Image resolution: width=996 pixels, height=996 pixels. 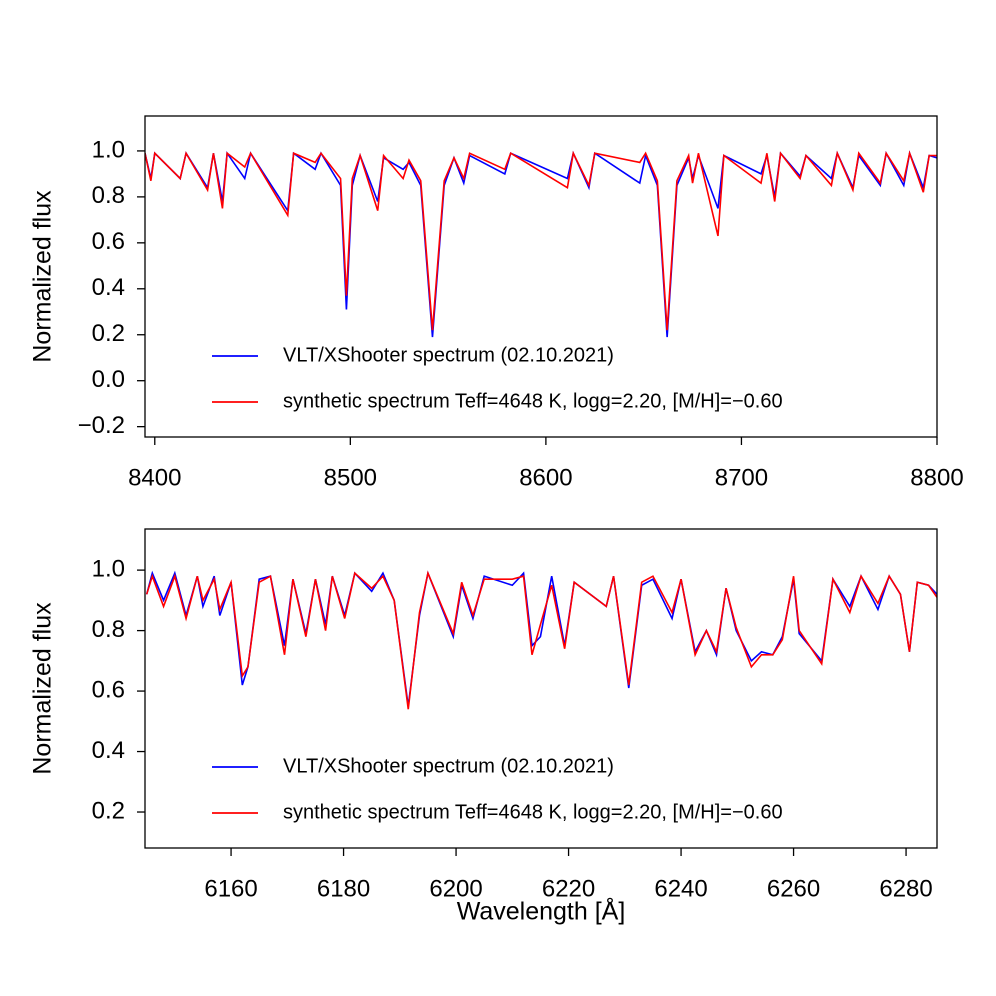 I want to click on x-tick-label: 6280, so click(x=905, y=888).